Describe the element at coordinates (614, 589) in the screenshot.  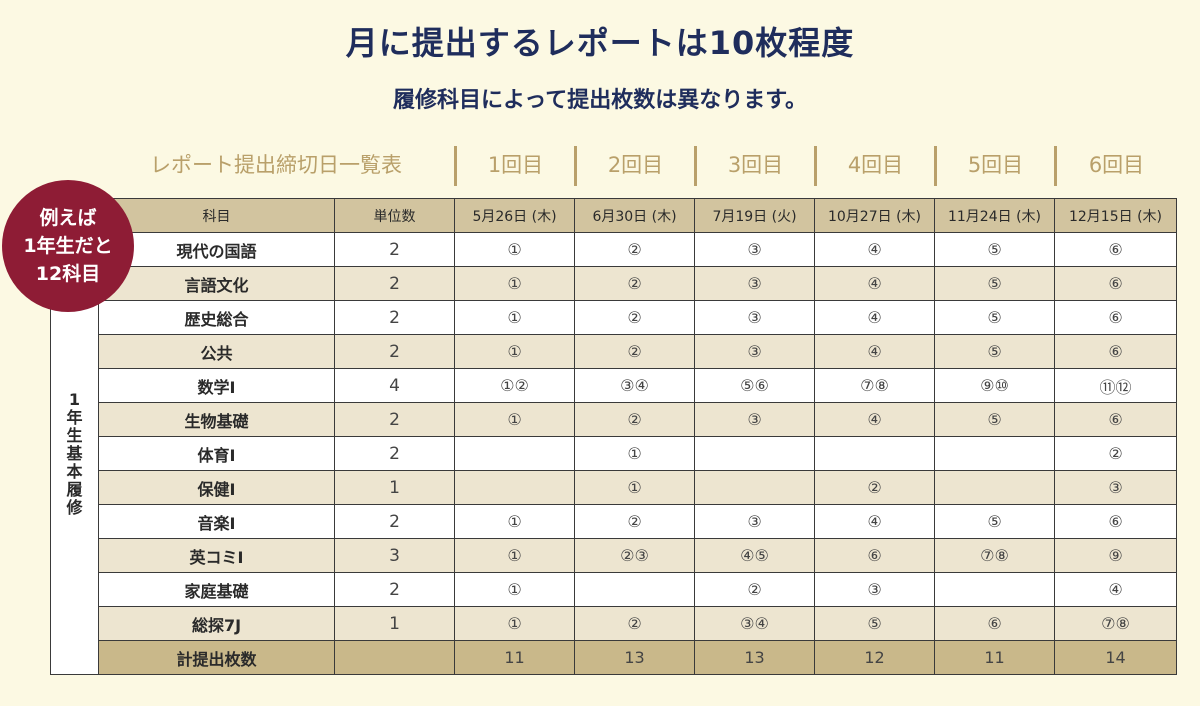
I see `table-row: 家庭基礎 2 ① ② ③ ④` at that location.